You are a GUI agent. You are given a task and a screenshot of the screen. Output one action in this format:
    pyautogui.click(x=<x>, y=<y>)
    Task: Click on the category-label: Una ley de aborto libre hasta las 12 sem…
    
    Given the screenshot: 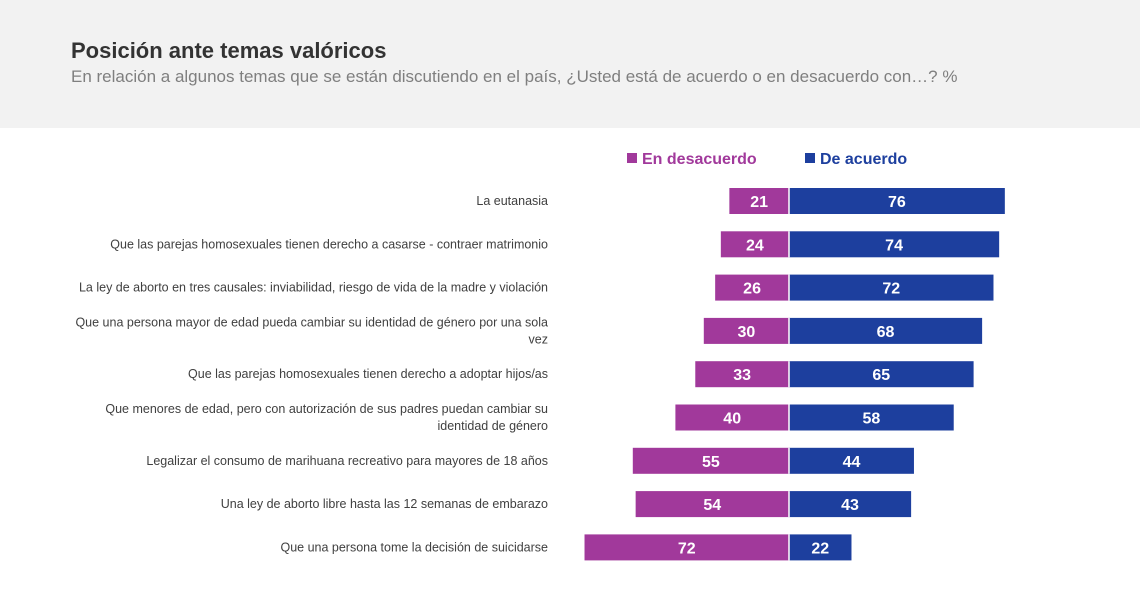 What is the action you would take?
    pyautogui.click(x=384, y=504)
    